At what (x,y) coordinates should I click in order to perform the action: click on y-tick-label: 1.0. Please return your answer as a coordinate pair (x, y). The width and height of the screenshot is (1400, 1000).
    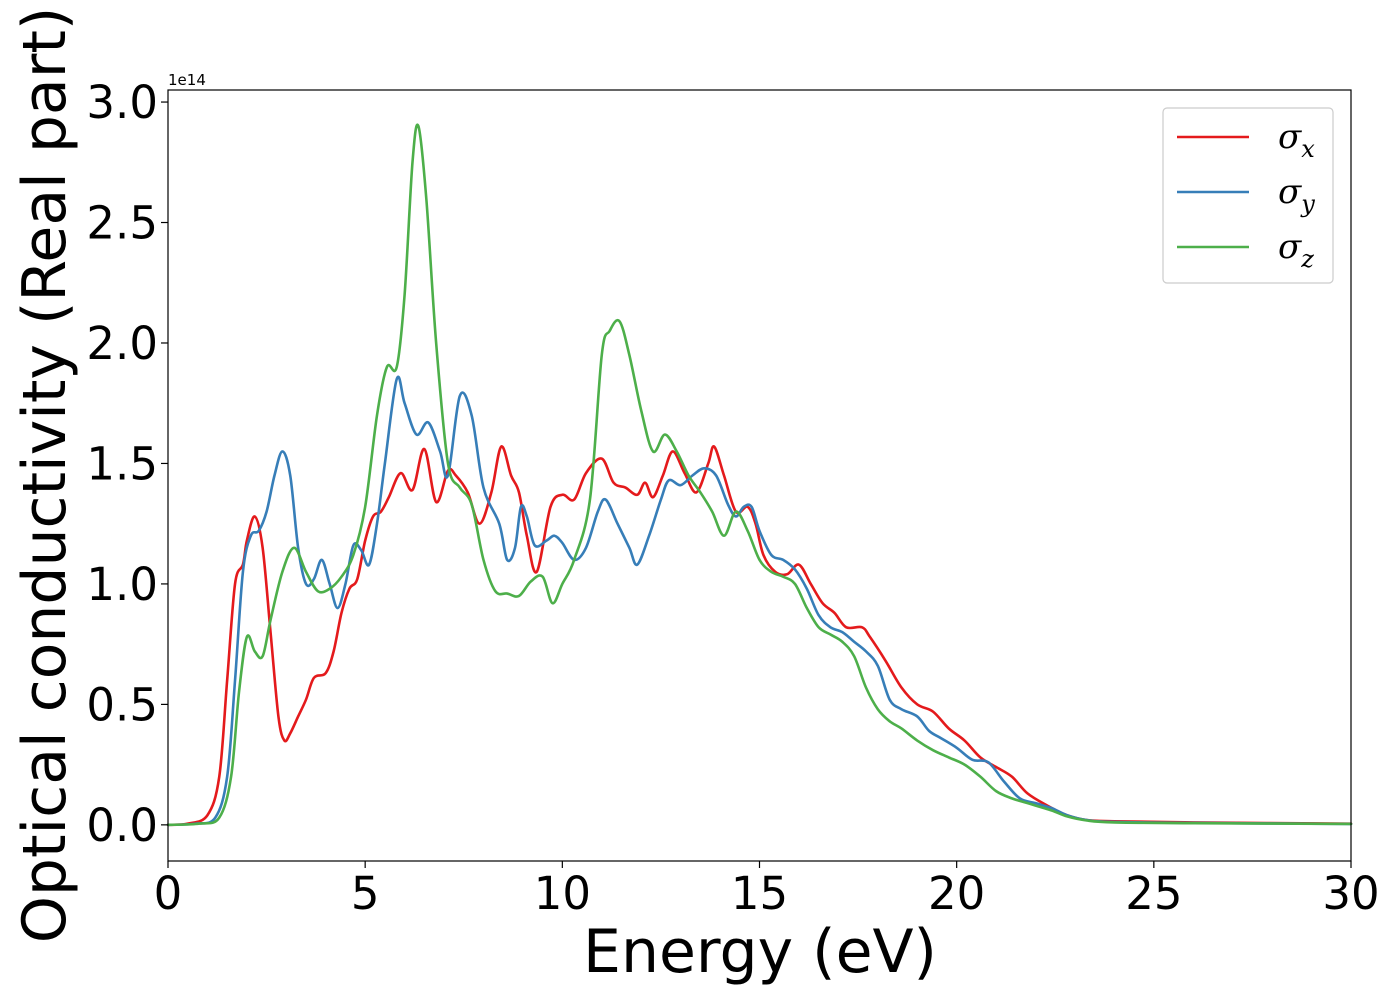
    Looking at the image, I should click on (122, 584).